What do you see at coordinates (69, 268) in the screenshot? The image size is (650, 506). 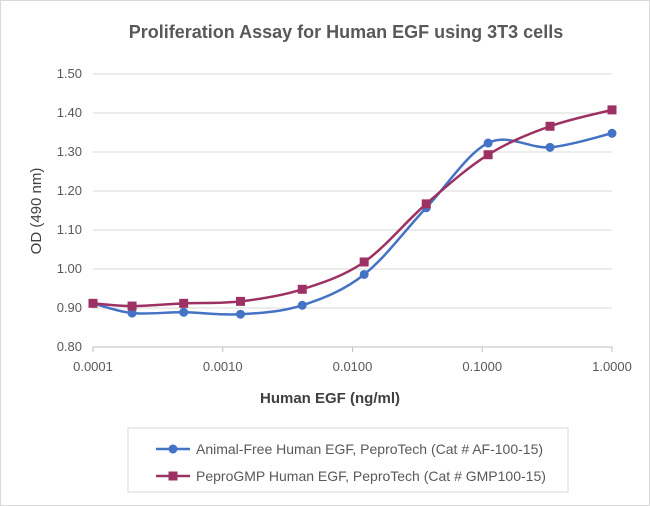 I see `y-tick-label: 1.00` at bounding box center [69, 268].